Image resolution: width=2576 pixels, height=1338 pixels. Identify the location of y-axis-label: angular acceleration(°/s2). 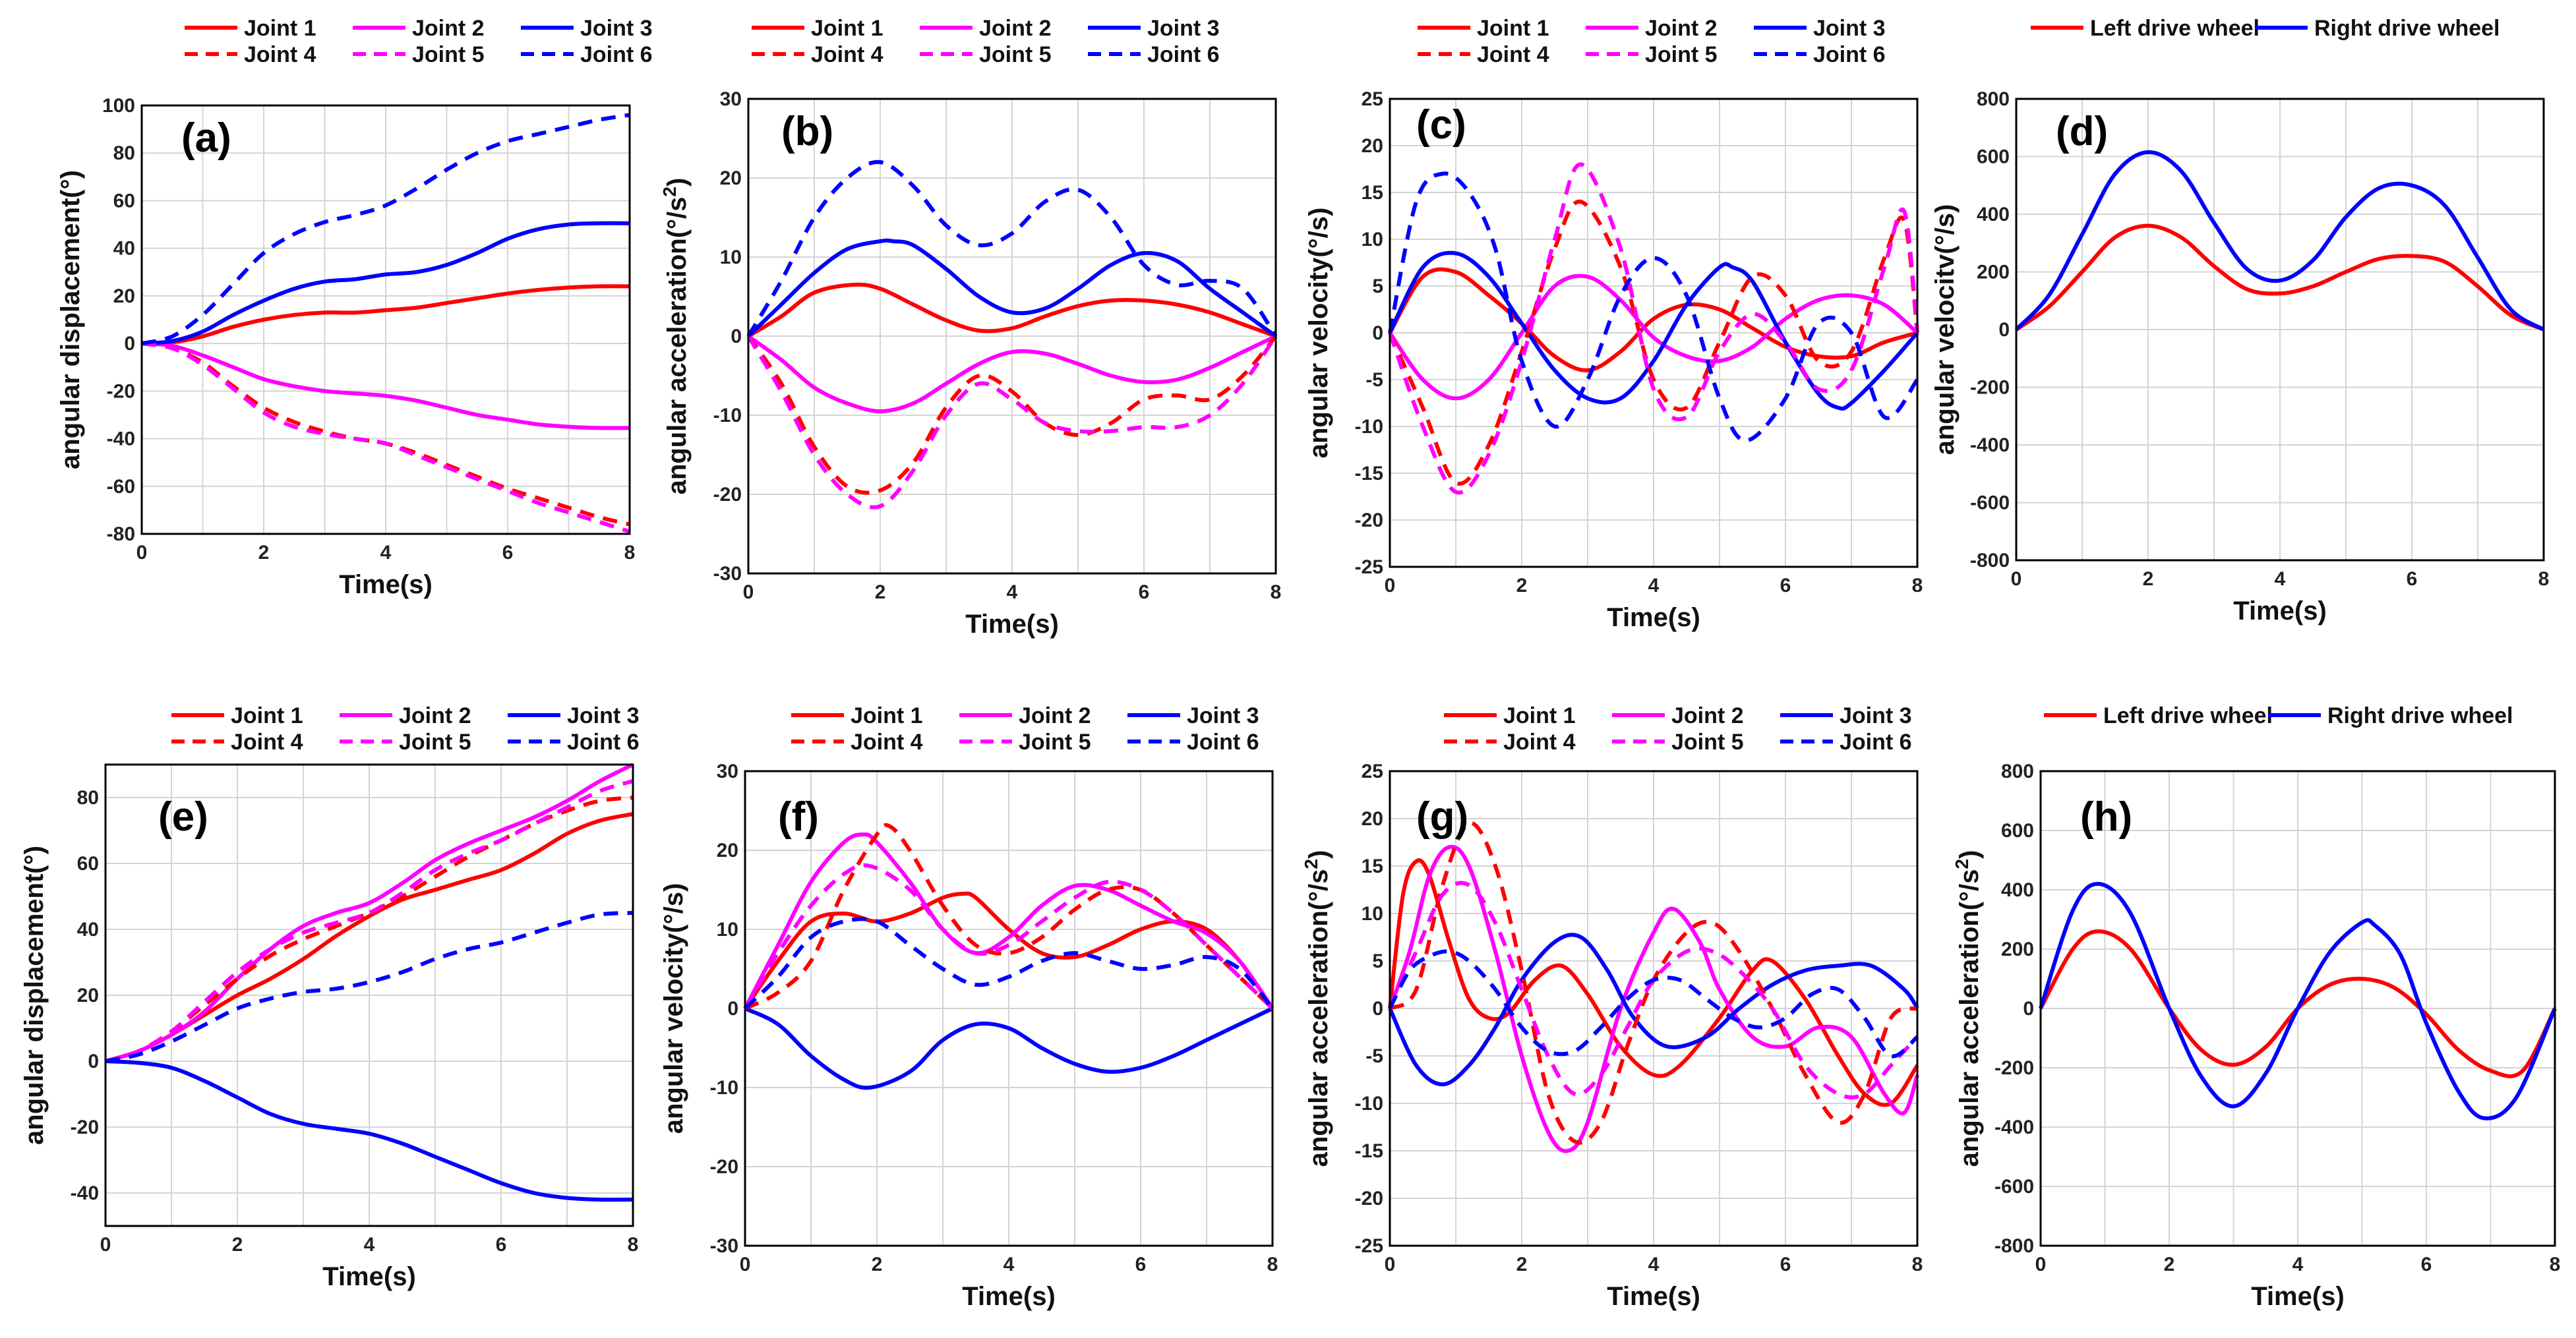
(675, 336).